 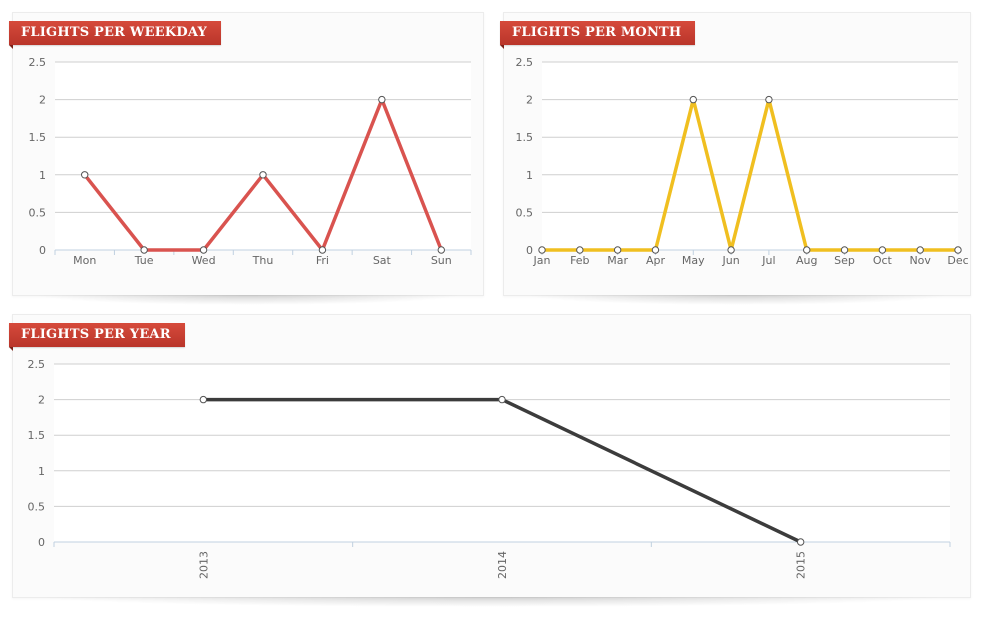 What do you see at coordinates (542, 260) in the screenshot?
I see `x-tick-label: Jan` at bounding box center [542, 260].